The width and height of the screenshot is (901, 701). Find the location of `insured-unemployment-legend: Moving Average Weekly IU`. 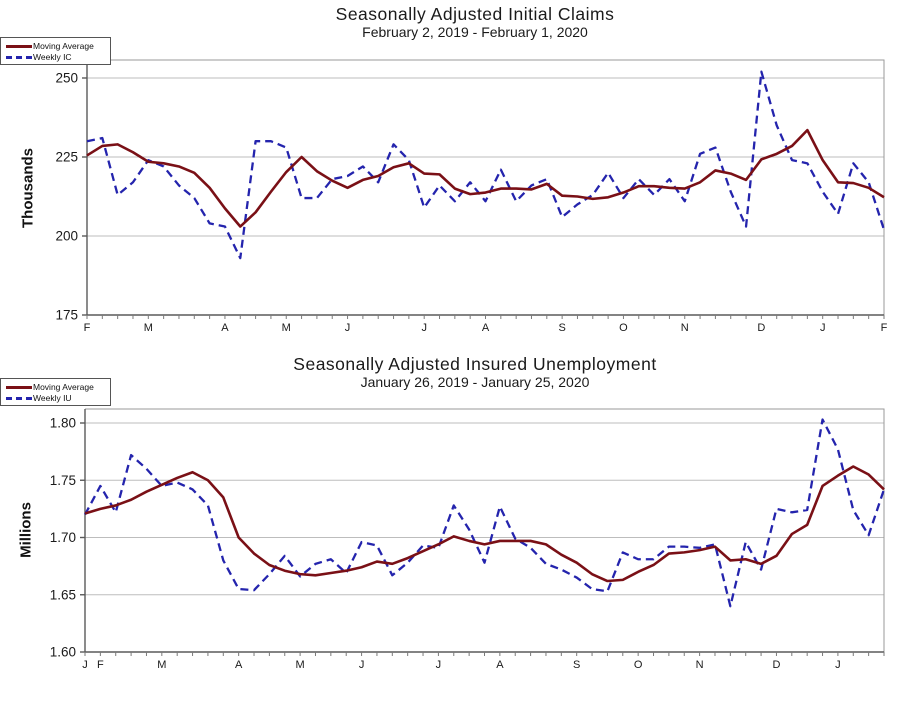

insured-unemployment-legend: Moving Average Weekly IU is located at coordinates (55, 392).